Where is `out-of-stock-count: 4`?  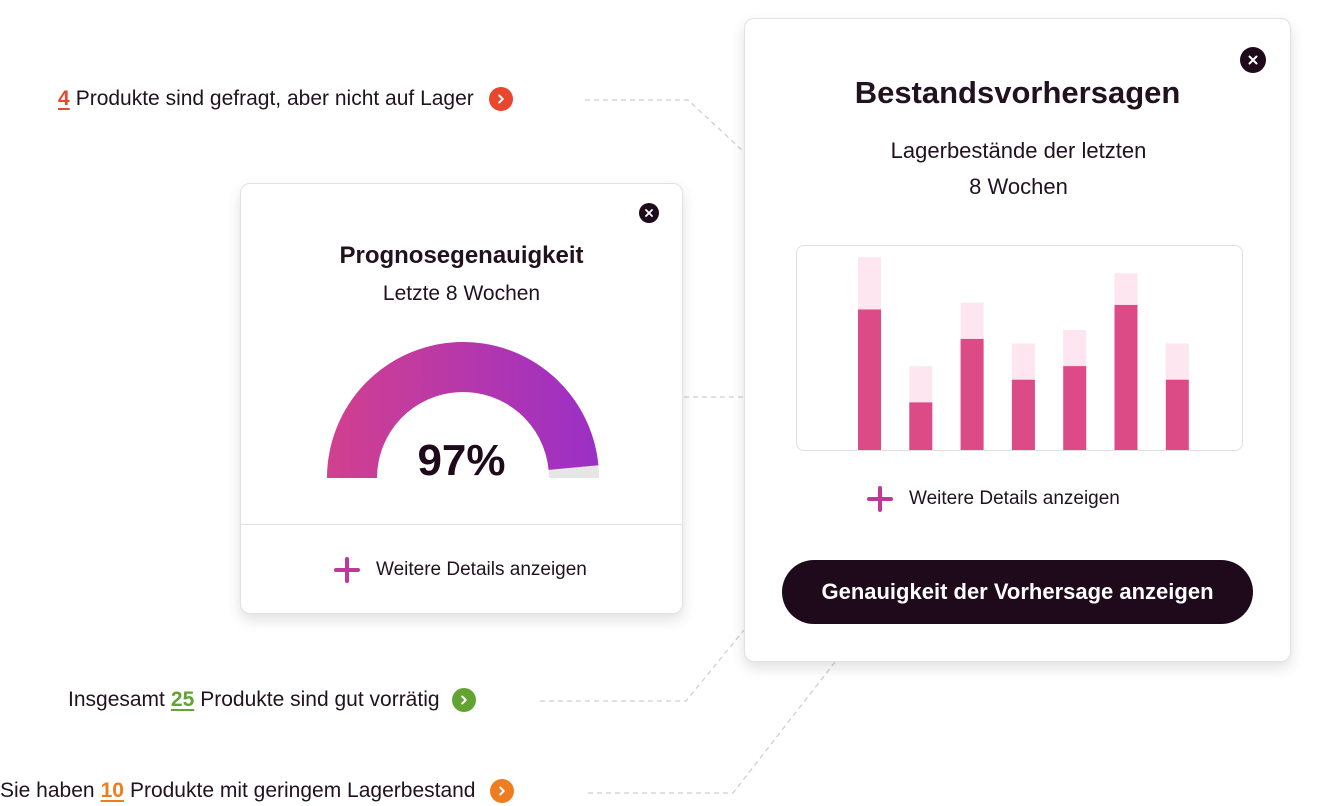 out-of-stock-count: 4 is located at coordinates (64, 98).